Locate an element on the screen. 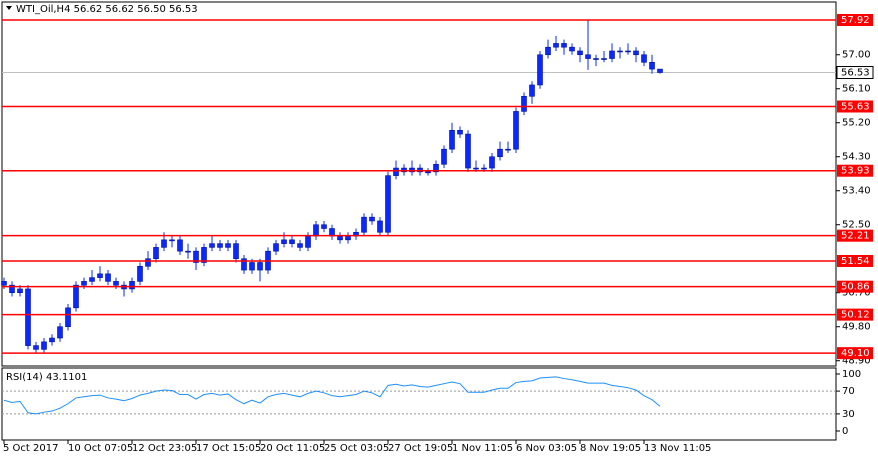  x-tick-label: 25 Oct 03:05 is located at coordinates (356, 448).